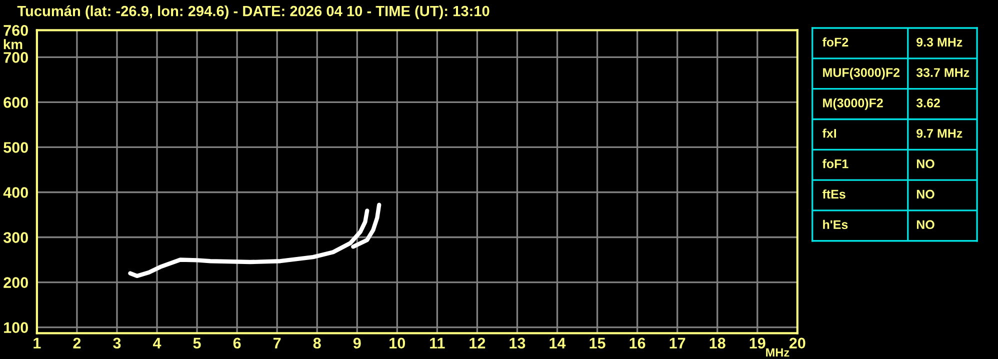  What do you see at coordinates (197, 343) in the screenshot?
I see `x-tick-label: 5` at bounding box center [197, 343].